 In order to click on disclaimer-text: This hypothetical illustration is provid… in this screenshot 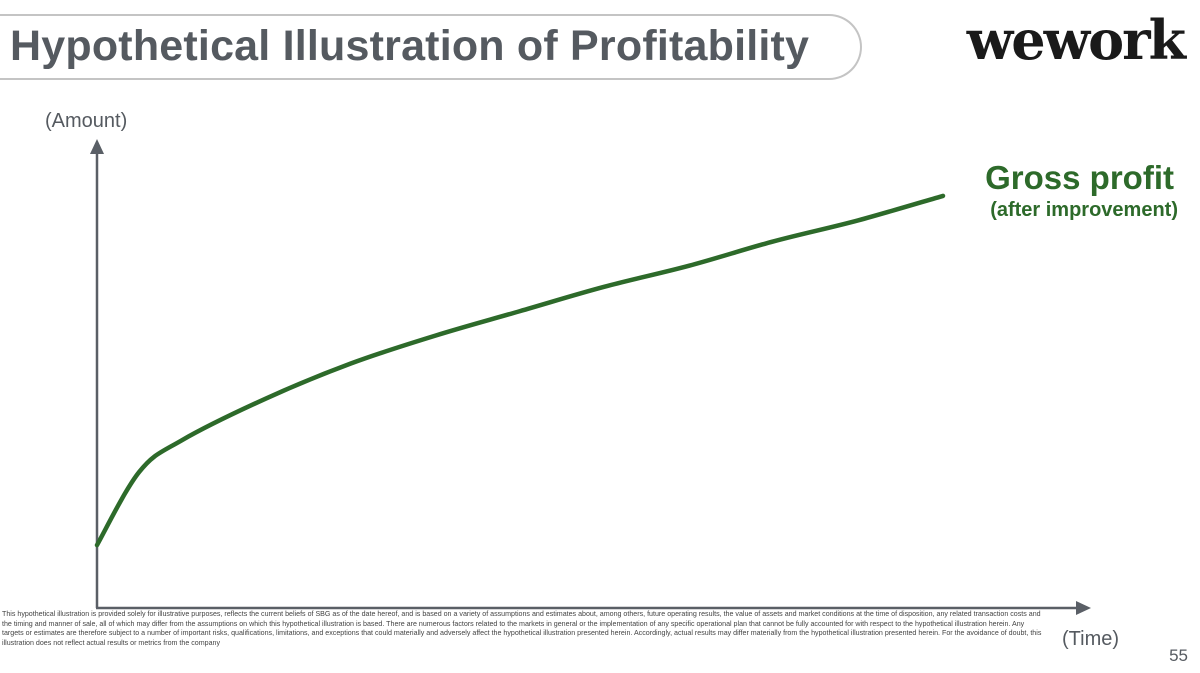, I will do `click(522, 628)`.